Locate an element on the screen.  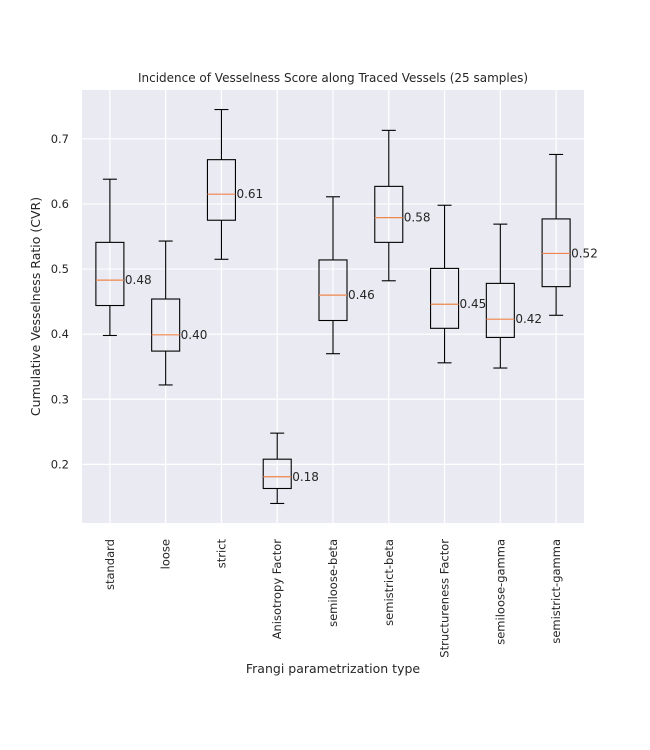
median-value-label: 0.52 is located at coordinates (584, 253).